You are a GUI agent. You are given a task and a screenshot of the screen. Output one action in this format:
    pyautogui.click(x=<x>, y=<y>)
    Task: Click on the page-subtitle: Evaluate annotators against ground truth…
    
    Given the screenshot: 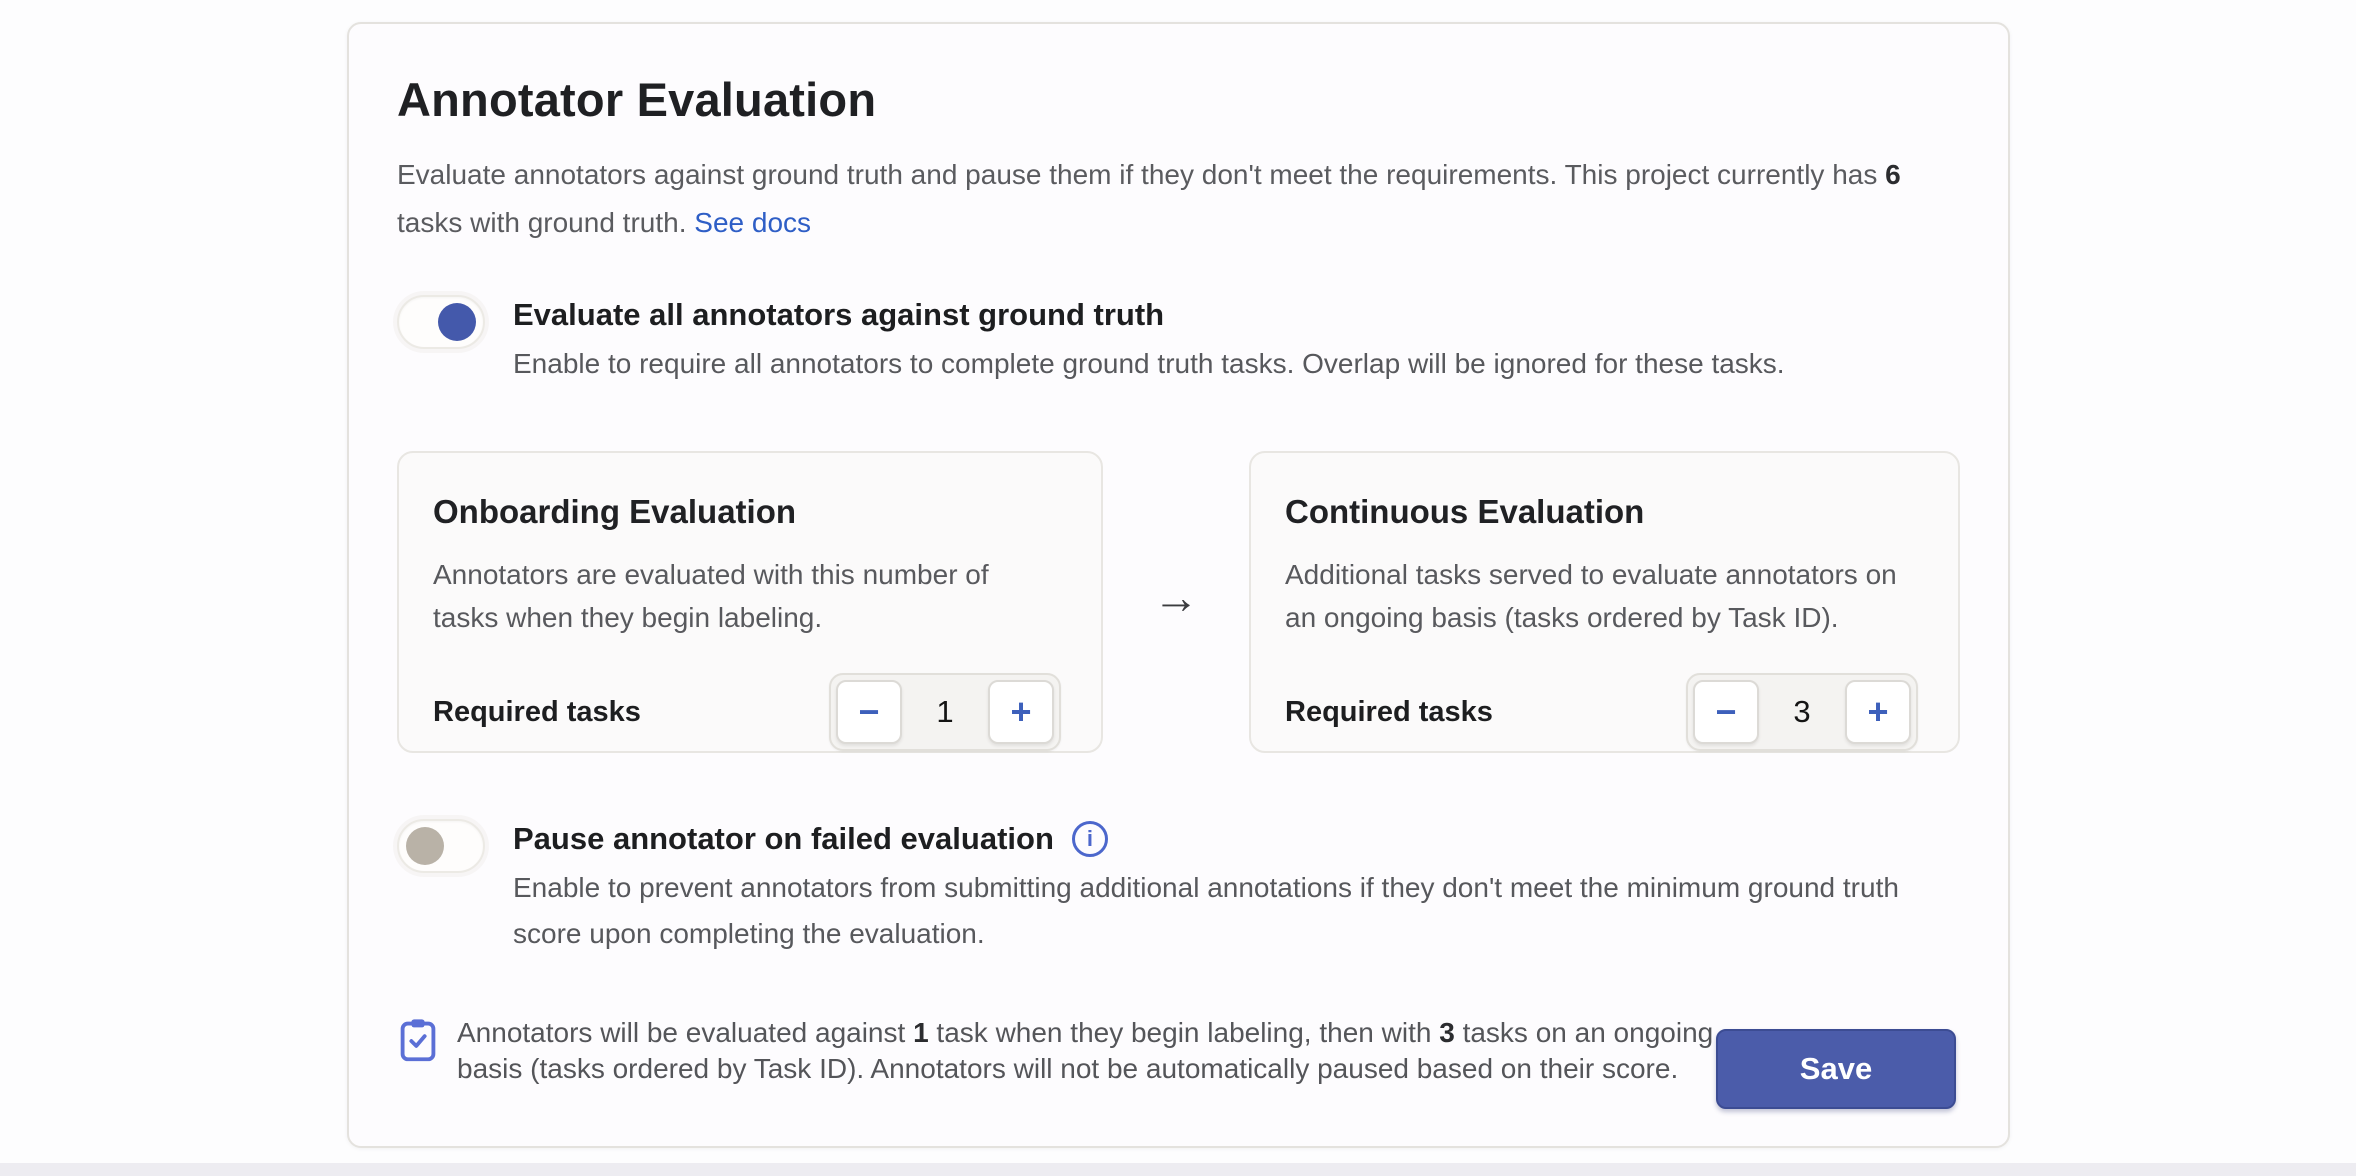 What is the action you would take?
    pyautogui.click(x=1169, y=199)
    